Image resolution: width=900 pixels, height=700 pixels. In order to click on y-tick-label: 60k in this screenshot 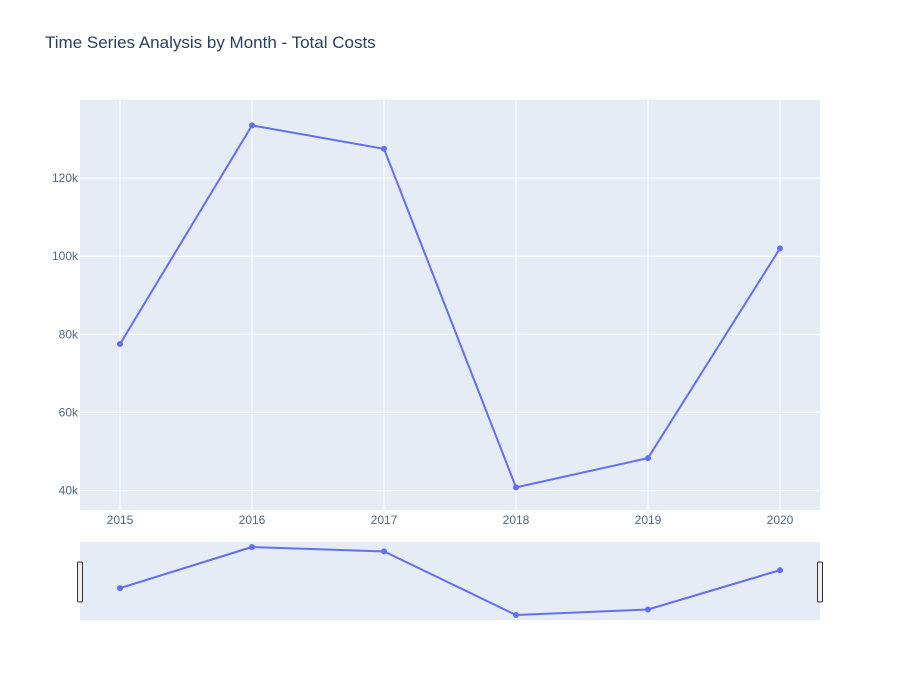, I will do `click(69, 412)`.